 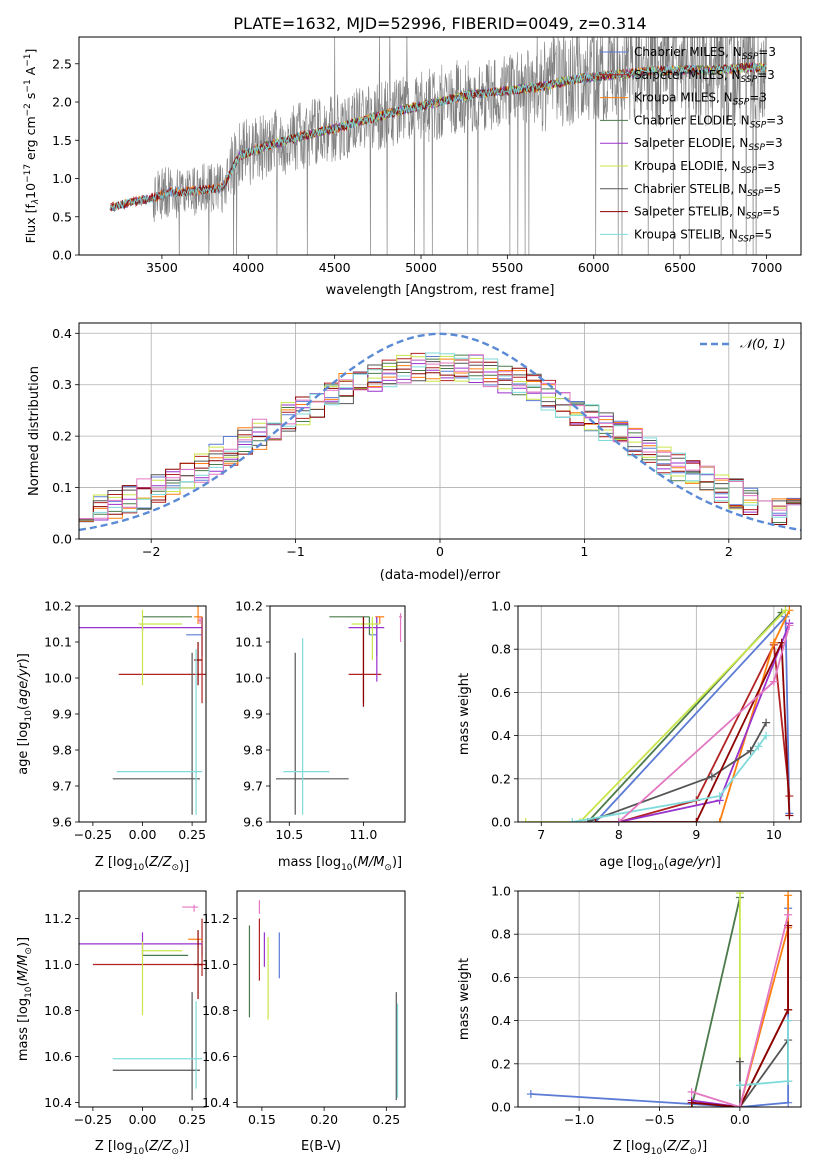 What do you see at coordinates (30, 51) in the screenshot?
I see `label-part: ]` at bounding box center [30, 51].